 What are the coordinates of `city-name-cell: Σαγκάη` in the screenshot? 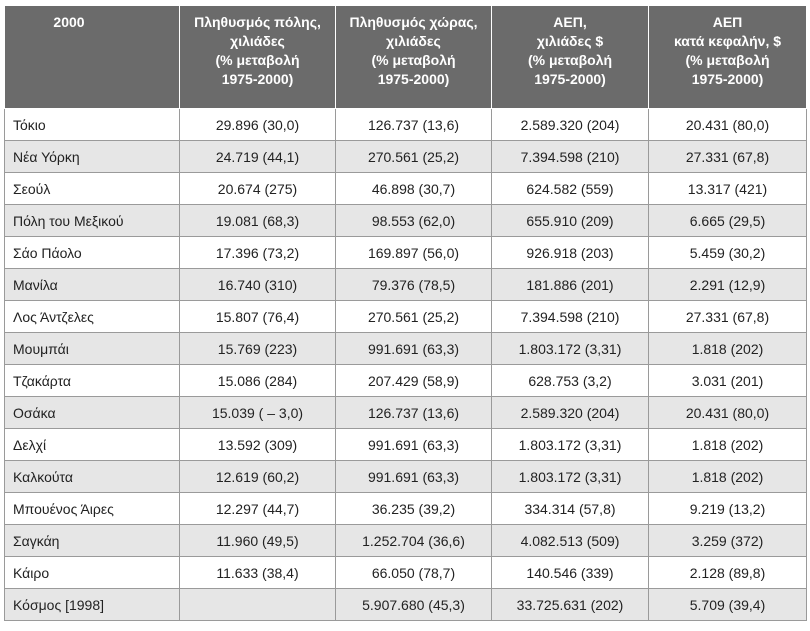 It's located at (92, 540).